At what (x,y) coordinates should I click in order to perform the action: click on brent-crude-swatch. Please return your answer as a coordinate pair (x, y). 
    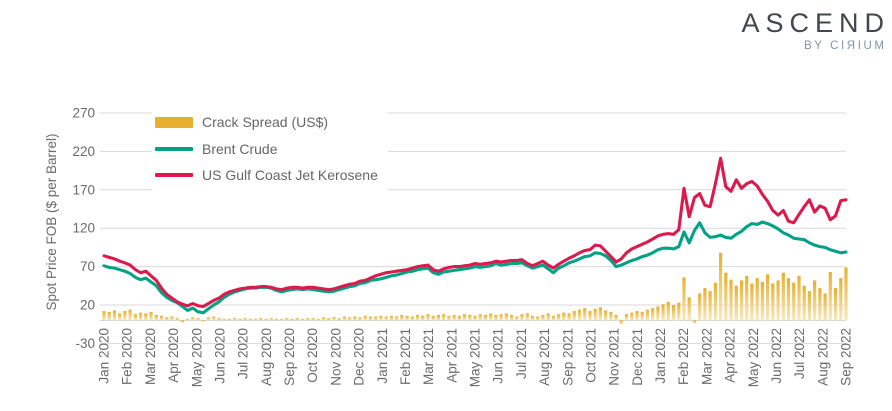
    Looking at the image, I should click on (174, 148).